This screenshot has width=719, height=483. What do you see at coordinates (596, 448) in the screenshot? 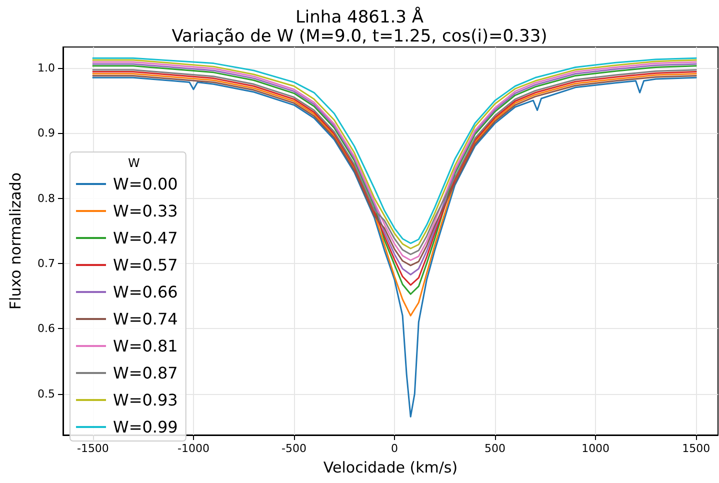
I see `x-tick-label: 1000` at bounding box center [596, 448].